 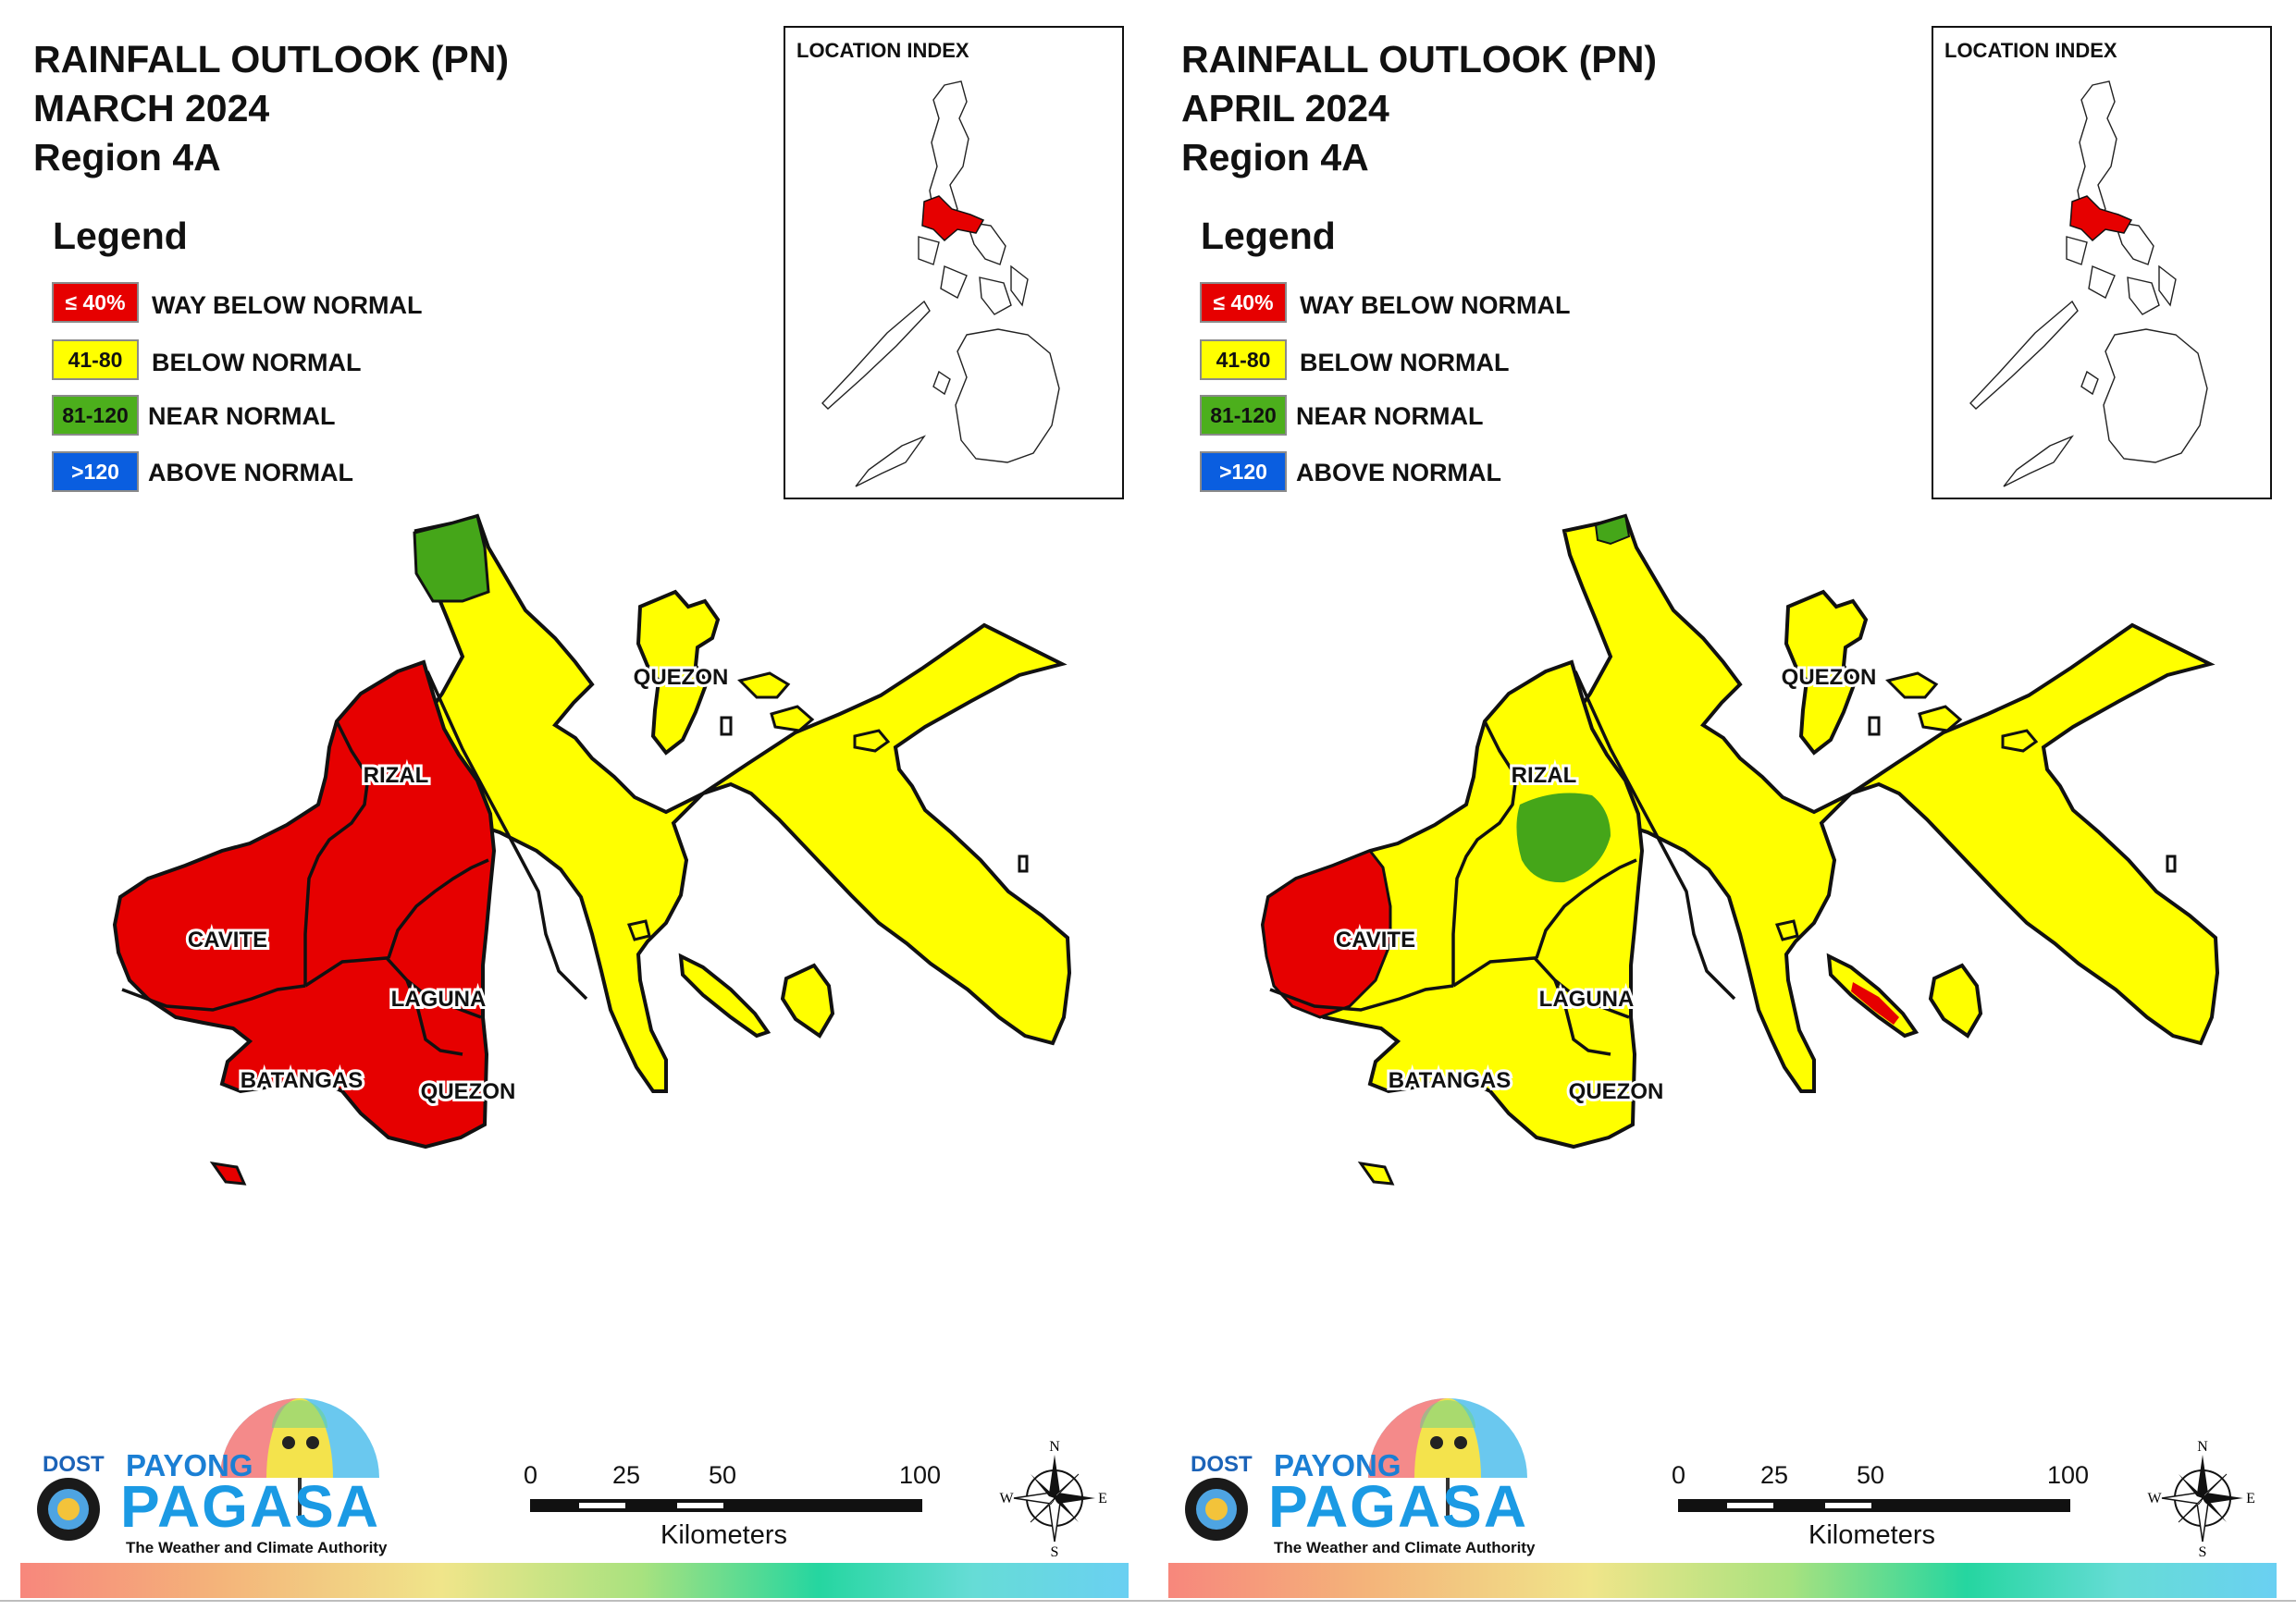 What do you see at coordinates (1285, 108) in the screenshot?
I see `title-month: APRIL 2024` at bounding box center [1285, 108].